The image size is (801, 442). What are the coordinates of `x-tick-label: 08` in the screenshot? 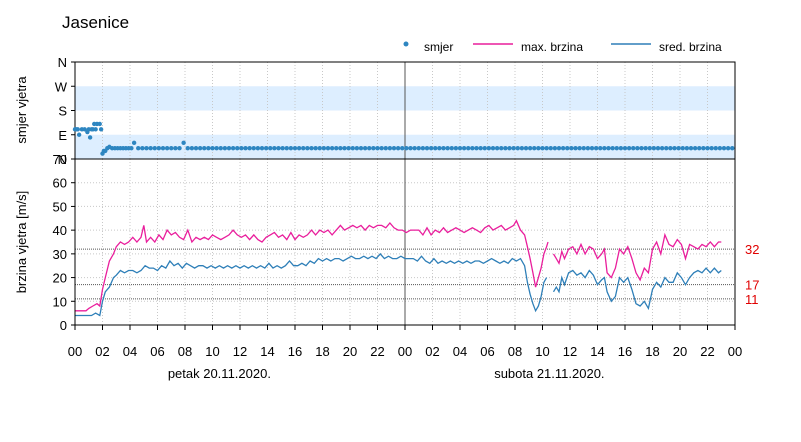 It's located at (185, 351).